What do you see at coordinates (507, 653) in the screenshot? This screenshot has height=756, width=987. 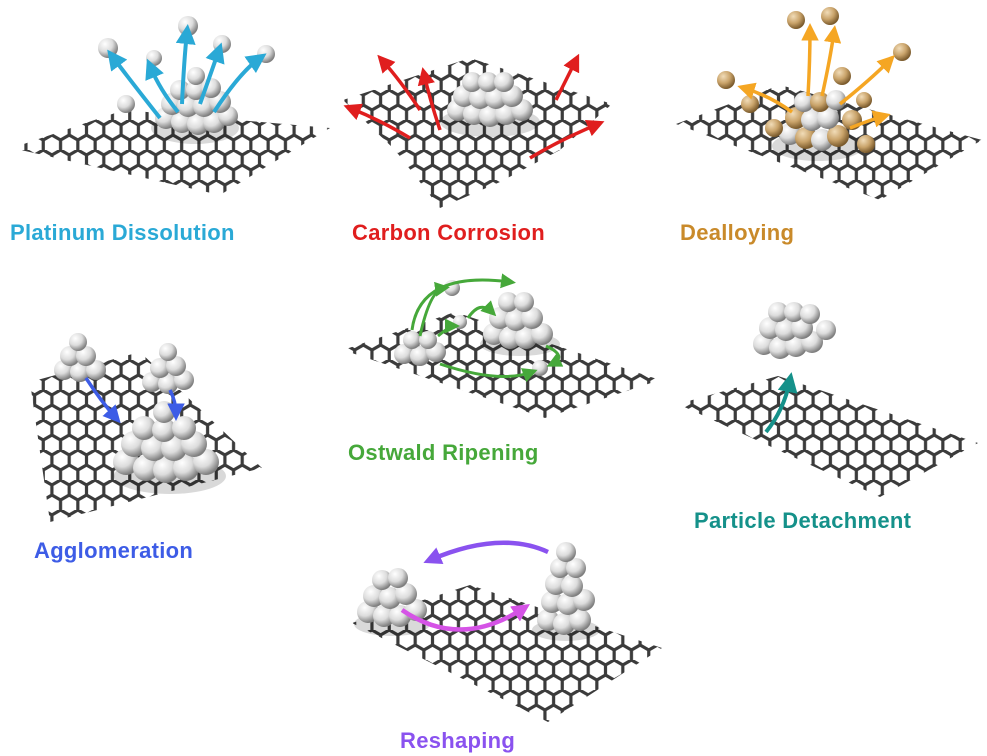 I see `graphene-sheet-reshaping` at bounding box center [507, 653].